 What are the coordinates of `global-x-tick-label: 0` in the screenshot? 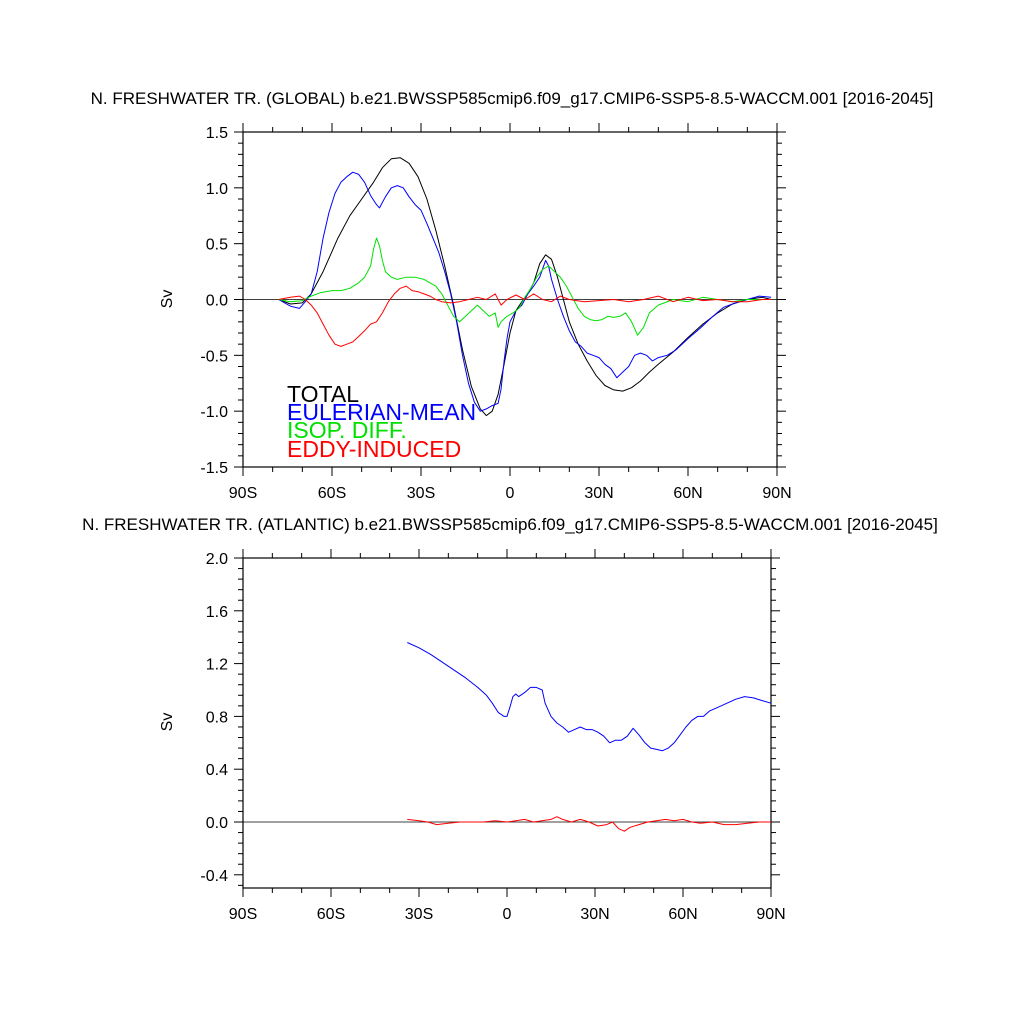 It's located at (510, 493).